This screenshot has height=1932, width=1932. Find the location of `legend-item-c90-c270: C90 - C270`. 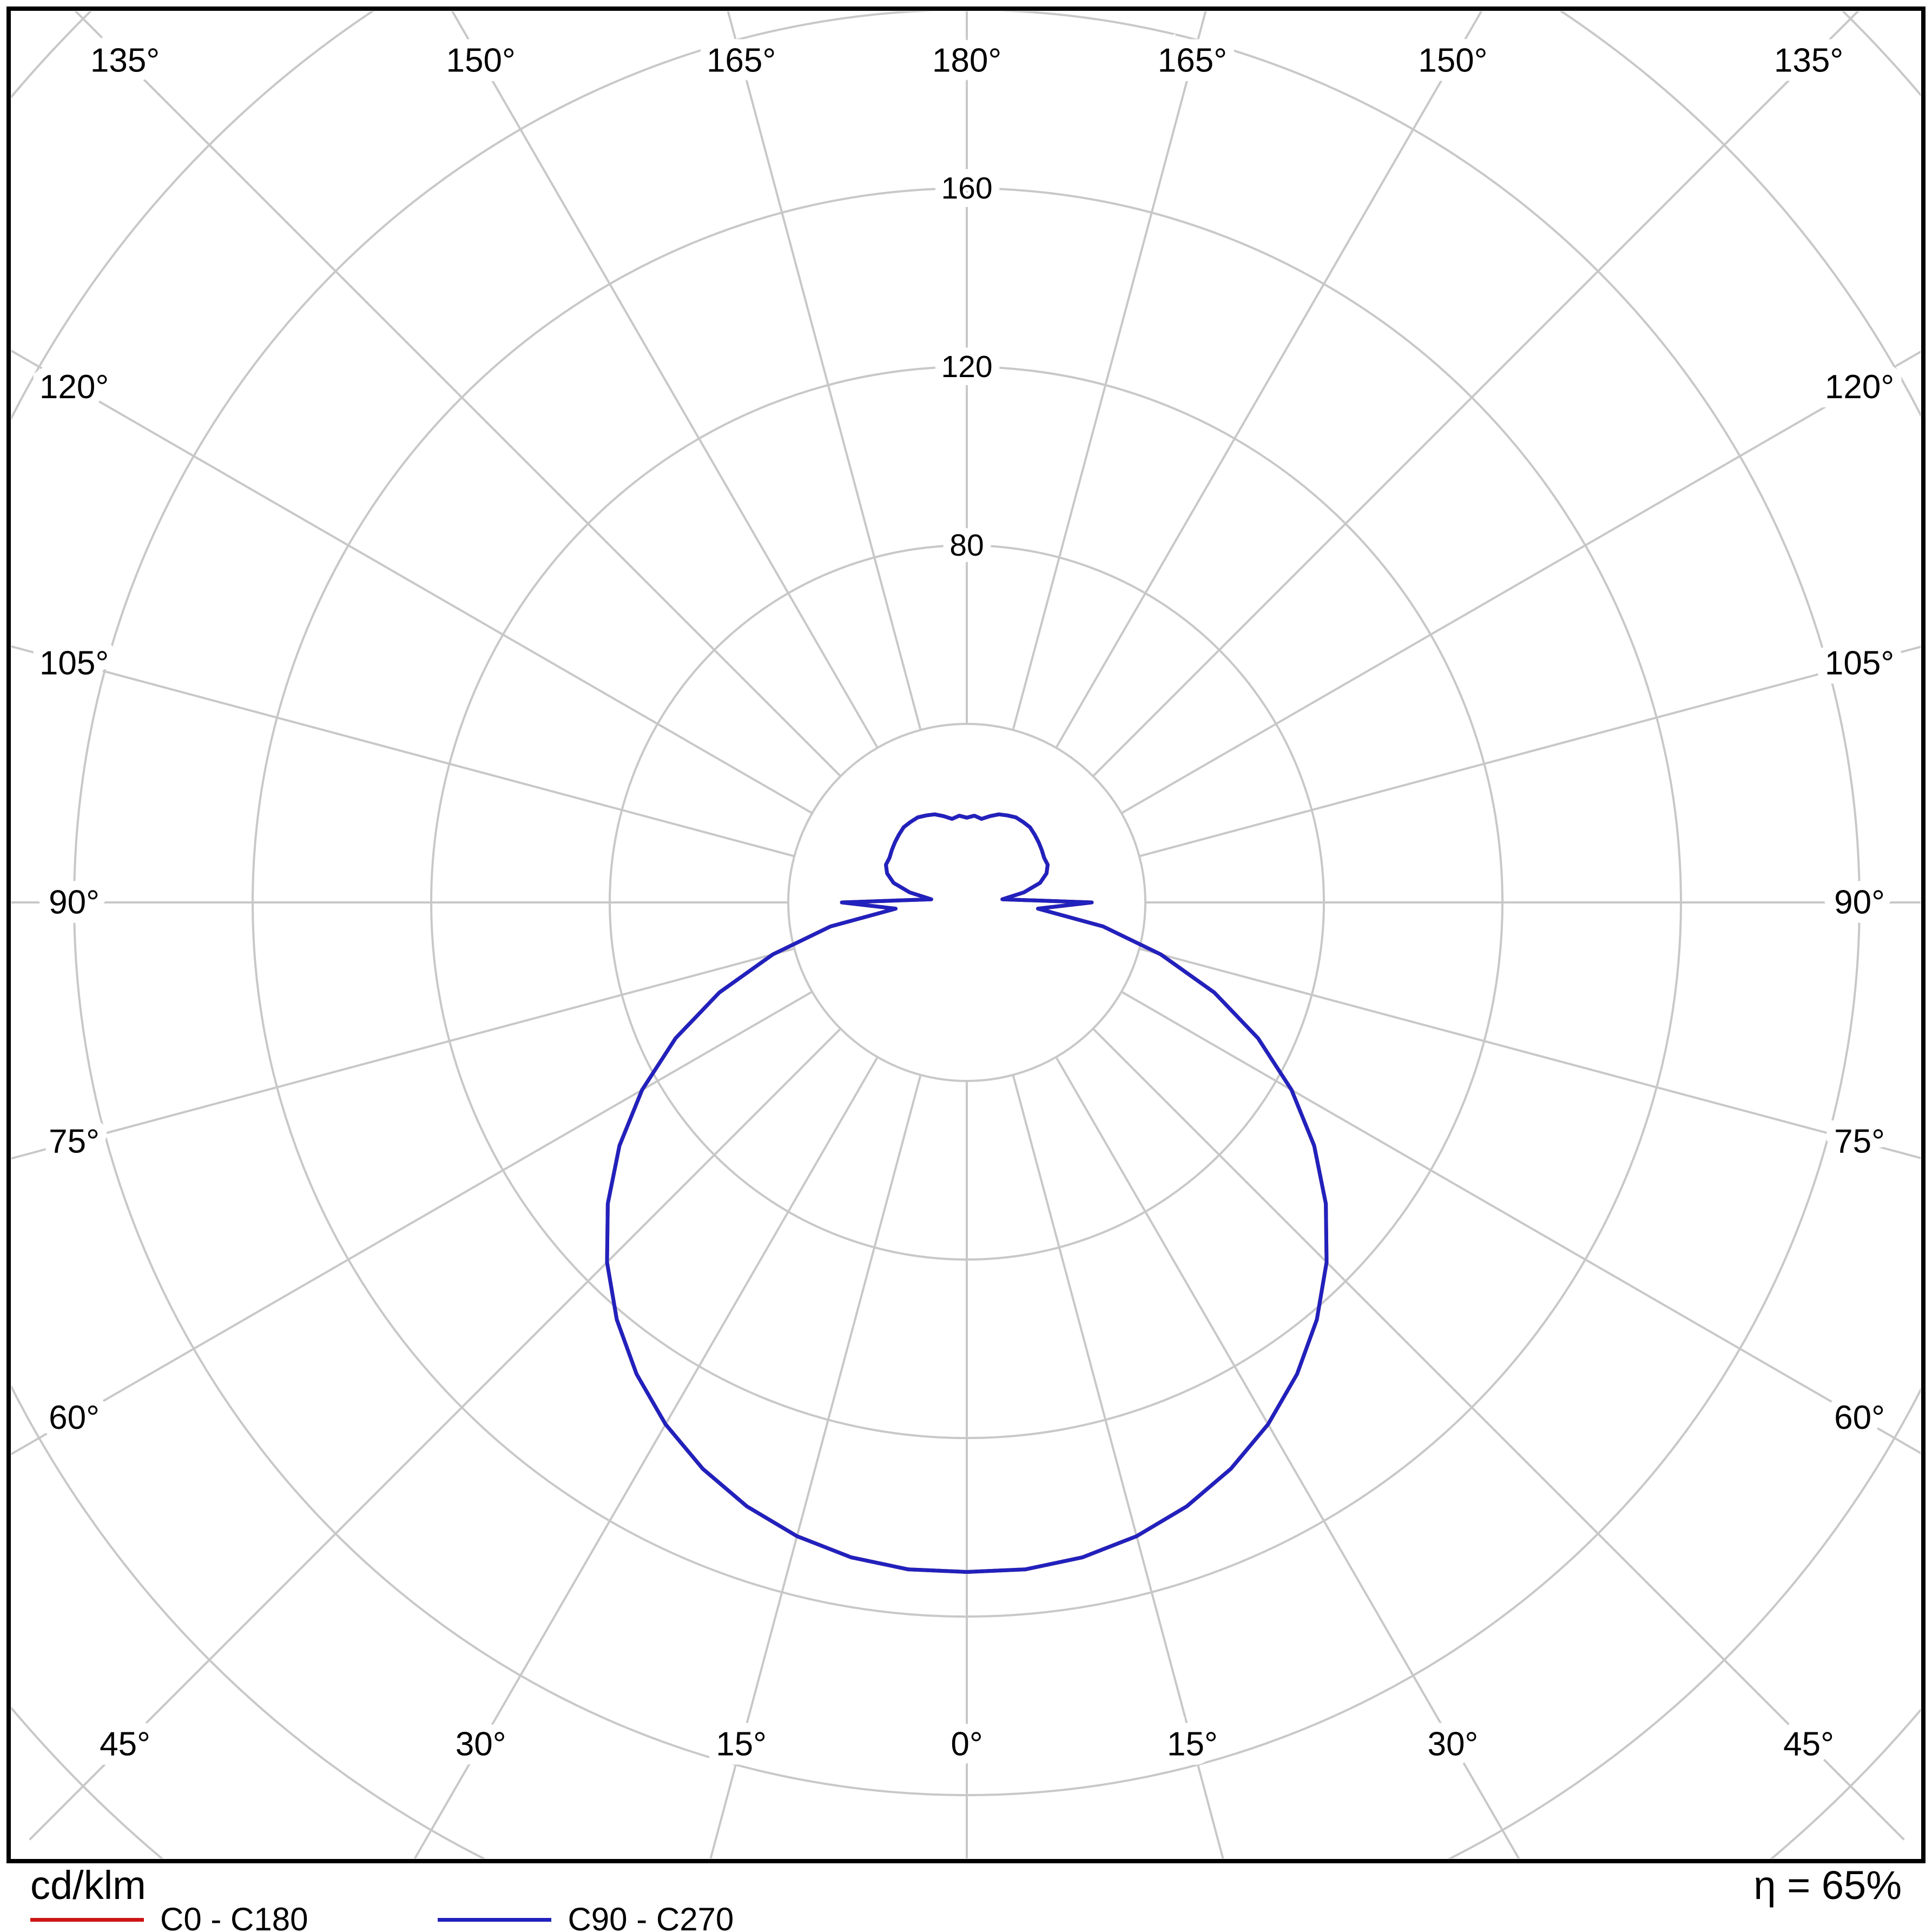

legend-item-c90-c270: C90 - C270 is located at coordinates (586, 1918).